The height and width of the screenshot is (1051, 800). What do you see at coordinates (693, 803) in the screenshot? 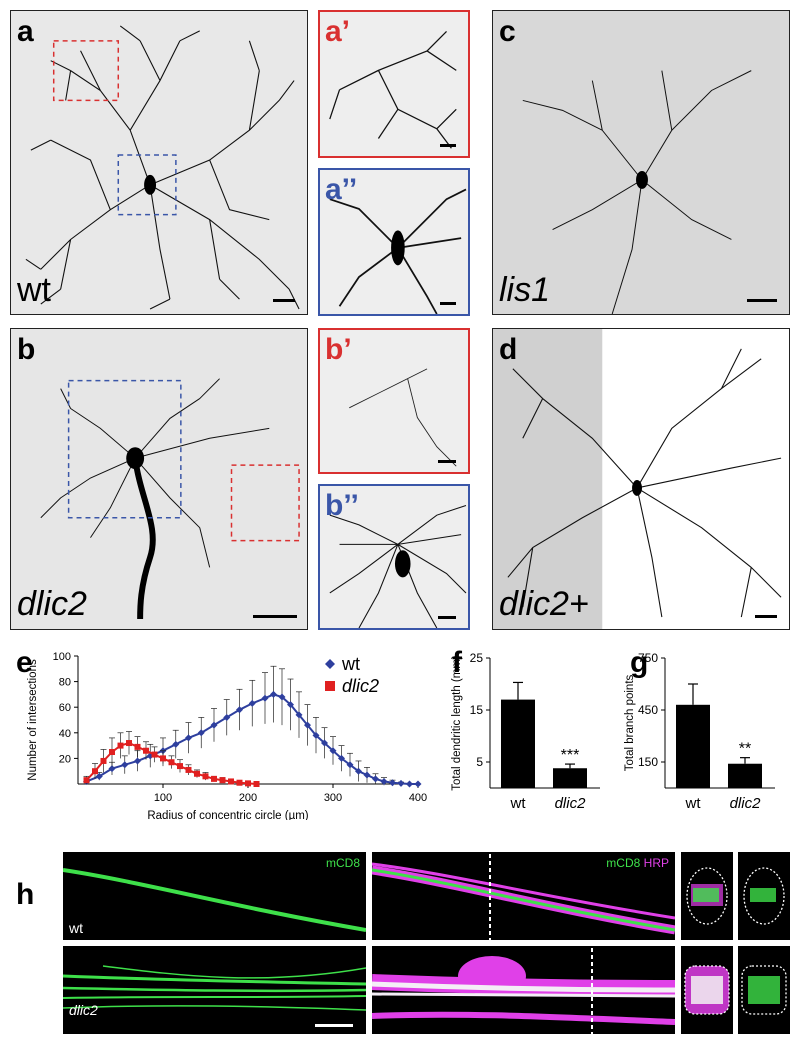
I see `category-label-wt: wt` at bounding box center [693, 803].